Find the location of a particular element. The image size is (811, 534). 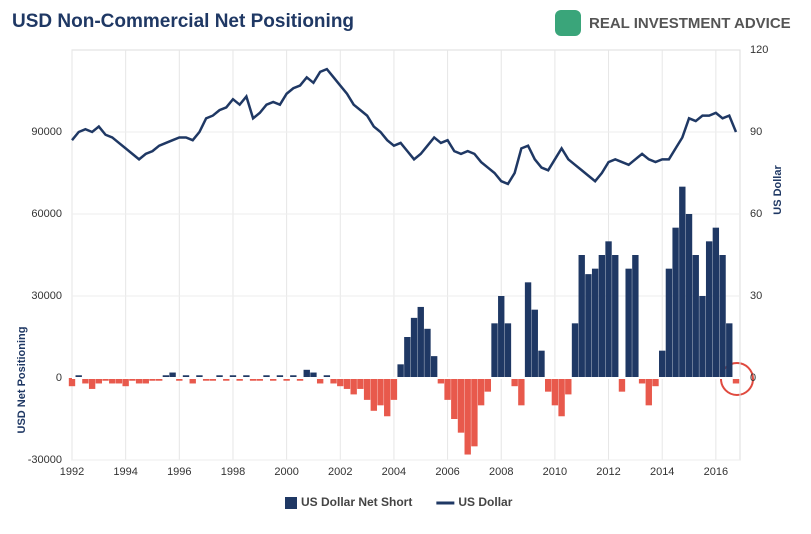

y-tick-label: 0 is located at coordinates (59, 378).